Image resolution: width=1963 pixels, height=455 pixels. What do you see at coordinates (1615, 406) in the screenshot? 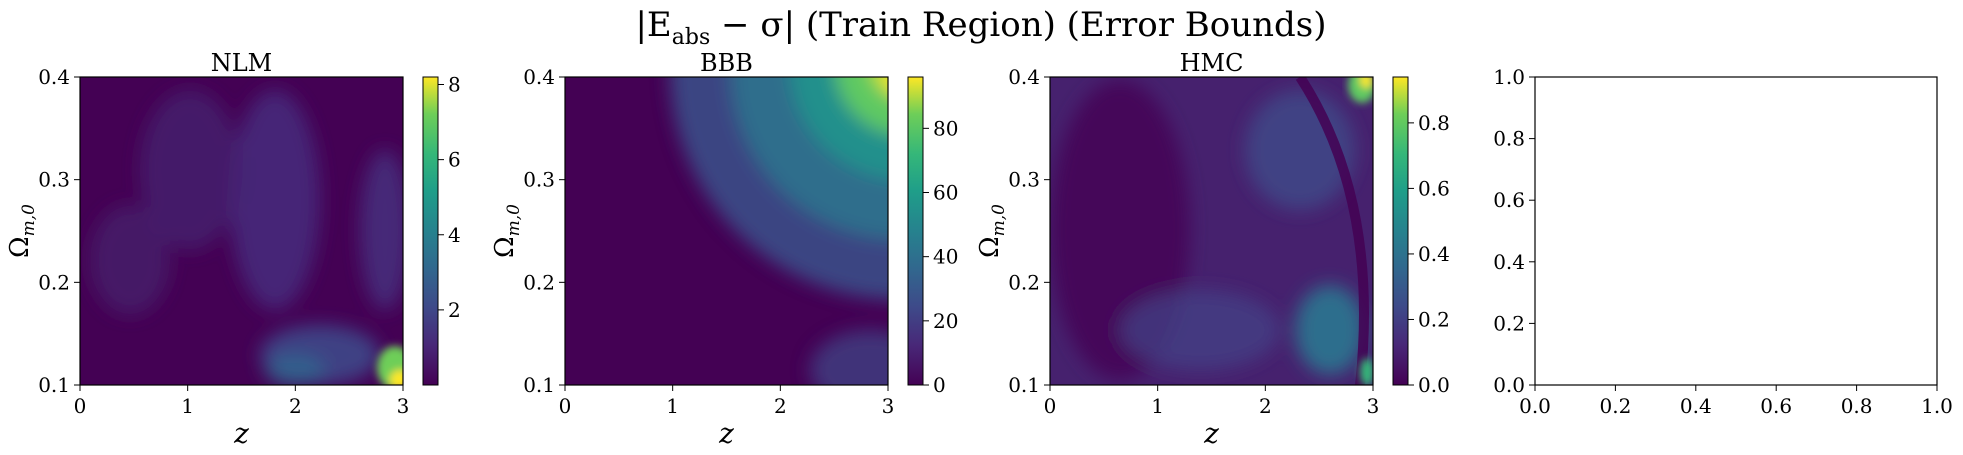
I see `x-tick-label-empty: 0.2` at bounding box center [1615, 406].